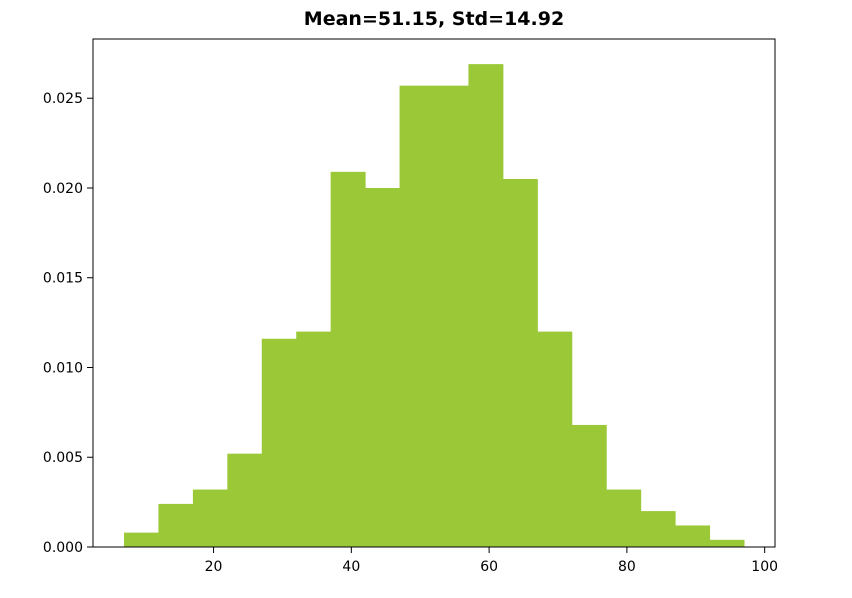  Describe the element at coordinates (627, 567) in the screenshot. I see `x-tick-label: 80` at that location.